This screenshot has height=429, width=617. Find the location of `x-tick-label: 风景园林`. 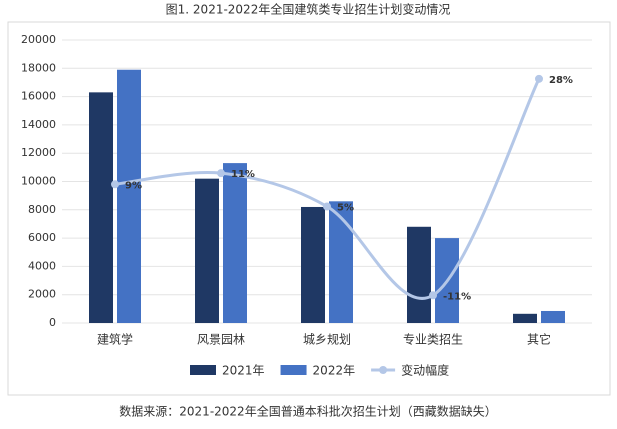

x-tick-label: 风景园林 is located at coordinates (221, 340).